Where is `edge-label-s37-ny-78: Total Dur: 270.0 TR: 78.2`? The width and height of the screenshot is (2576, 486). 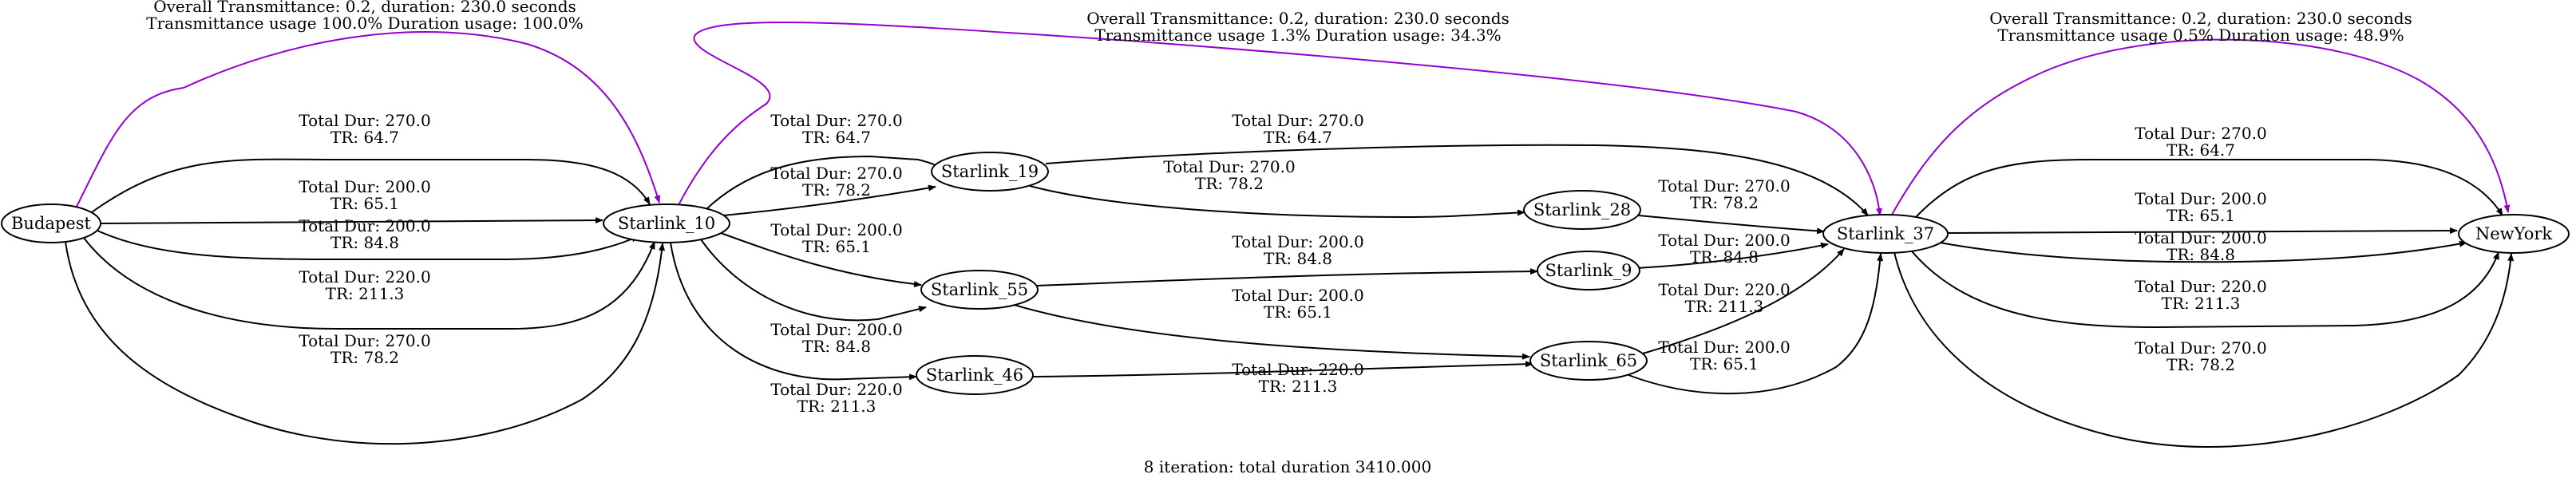 edge-label-s37-ny-78: Total Dur: 270.0 TR: 78.2 is located at coordinates (2200, 356).